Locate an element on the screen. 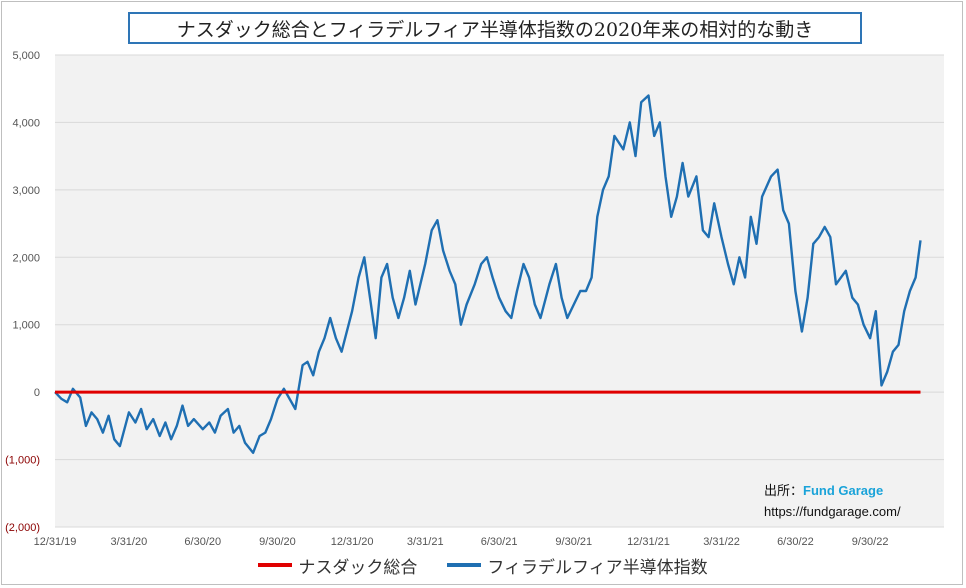 This screenshot has width=966, height=588. x-tick-label: 3/31/21 is located at coordinates (425, 542).